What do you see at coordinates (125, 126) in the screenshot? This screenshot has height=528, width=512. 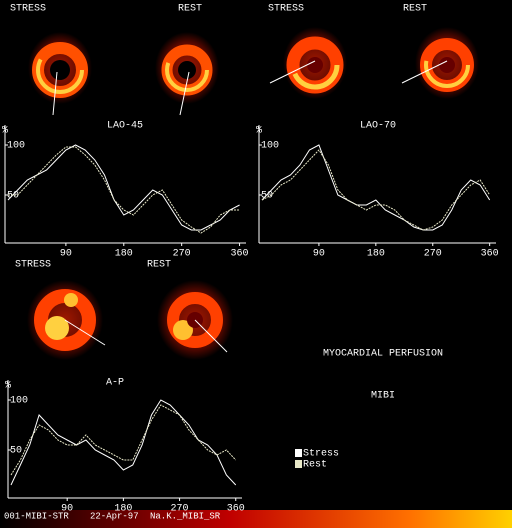 I see `chart-title: LAO-45` at bounding box center [125, 126].